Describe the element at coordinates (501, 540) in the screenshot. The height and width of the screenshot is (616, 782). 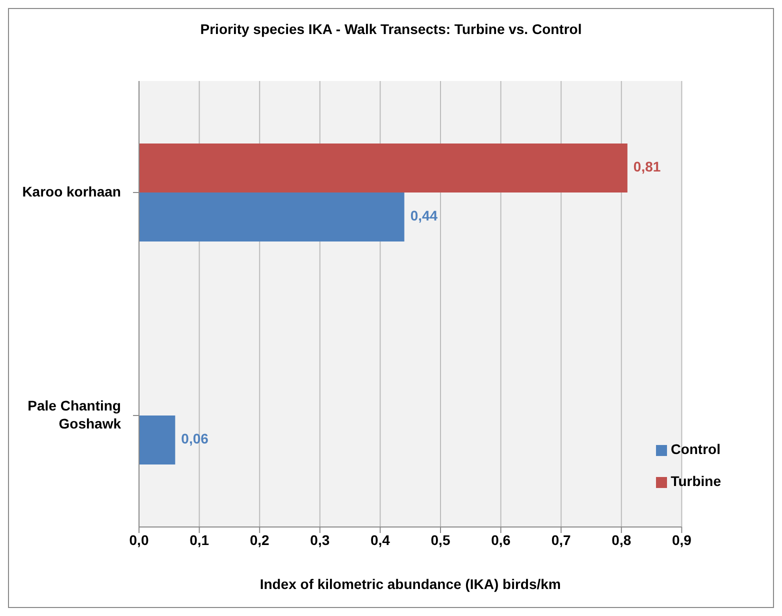
I see `x-tick-label: 0,6` at that location.